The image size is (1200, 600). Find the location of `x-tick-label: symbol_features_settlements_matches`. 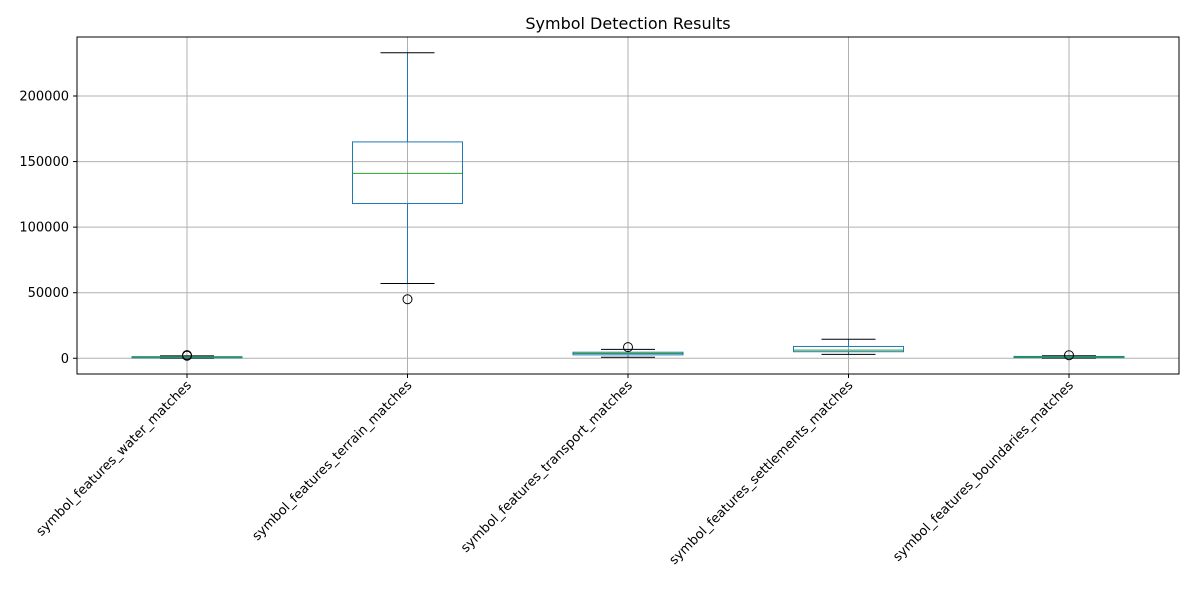

x-tick-label: symbol_features_settlements_matches is located at coordinates (762, 473).